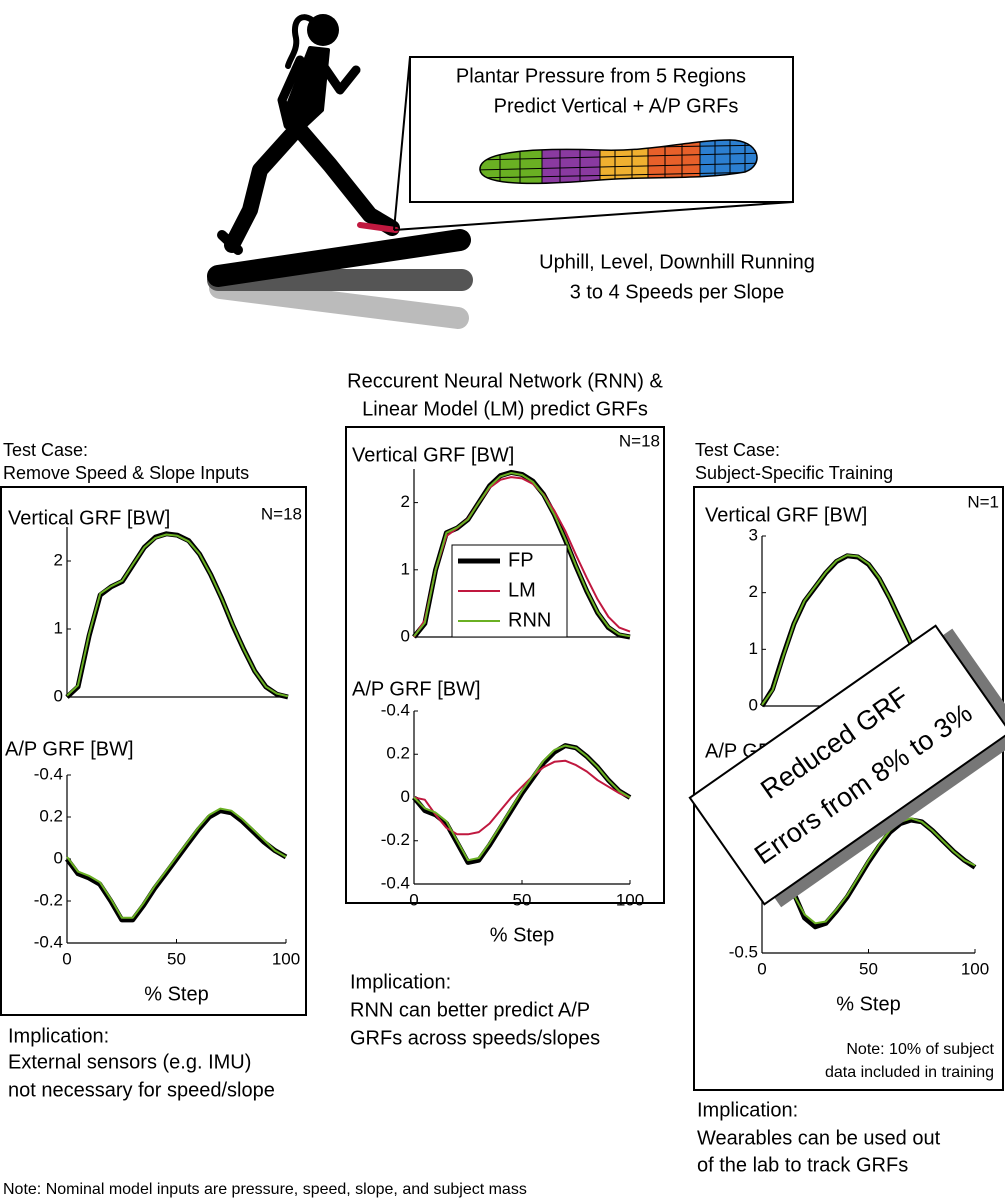 The height and width of the screenshot is (1200, 1005). I want to click on legend-label: FP, so click(521, 560).